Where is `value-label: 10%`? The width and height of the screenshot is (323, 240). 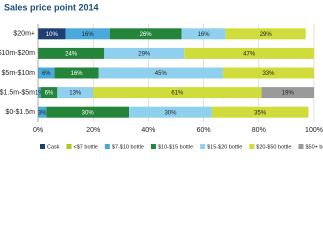 value-label: 10% is located at coordinates (52, 35).